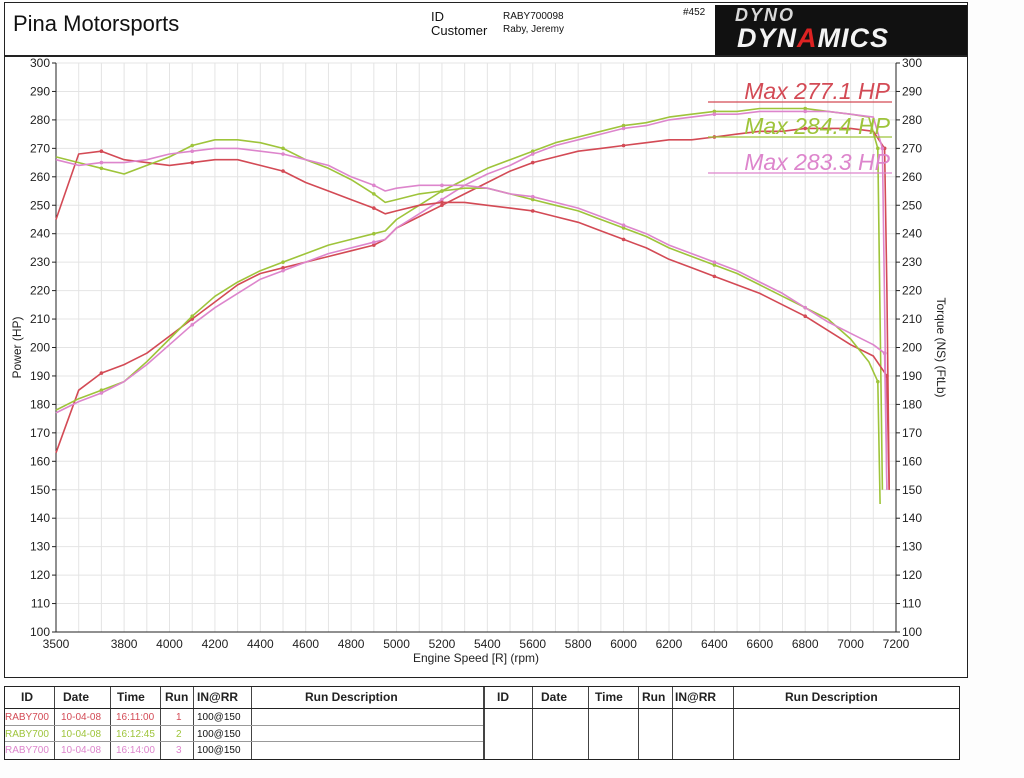  What do you see at coordinates (40, 575) in the screenshot?
I see `y-tick-label-left: 120` at bounding box center [40, 575].